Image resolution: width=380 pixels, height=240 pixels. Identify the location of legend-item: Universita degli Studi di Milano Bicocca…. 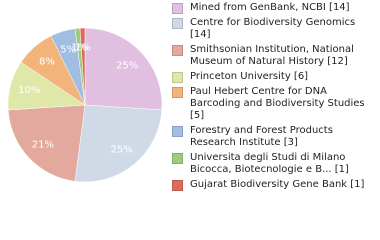
(275, 164).